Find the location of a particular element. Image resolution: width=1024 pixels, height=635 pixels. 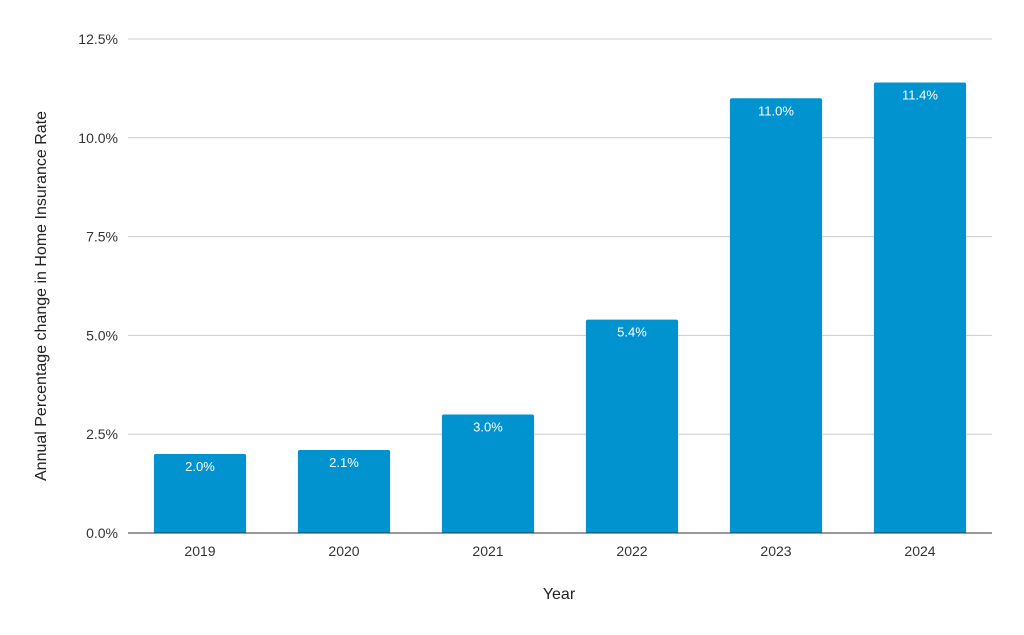

bar-value-label: 2.0% is located at coordinates (200, 466).